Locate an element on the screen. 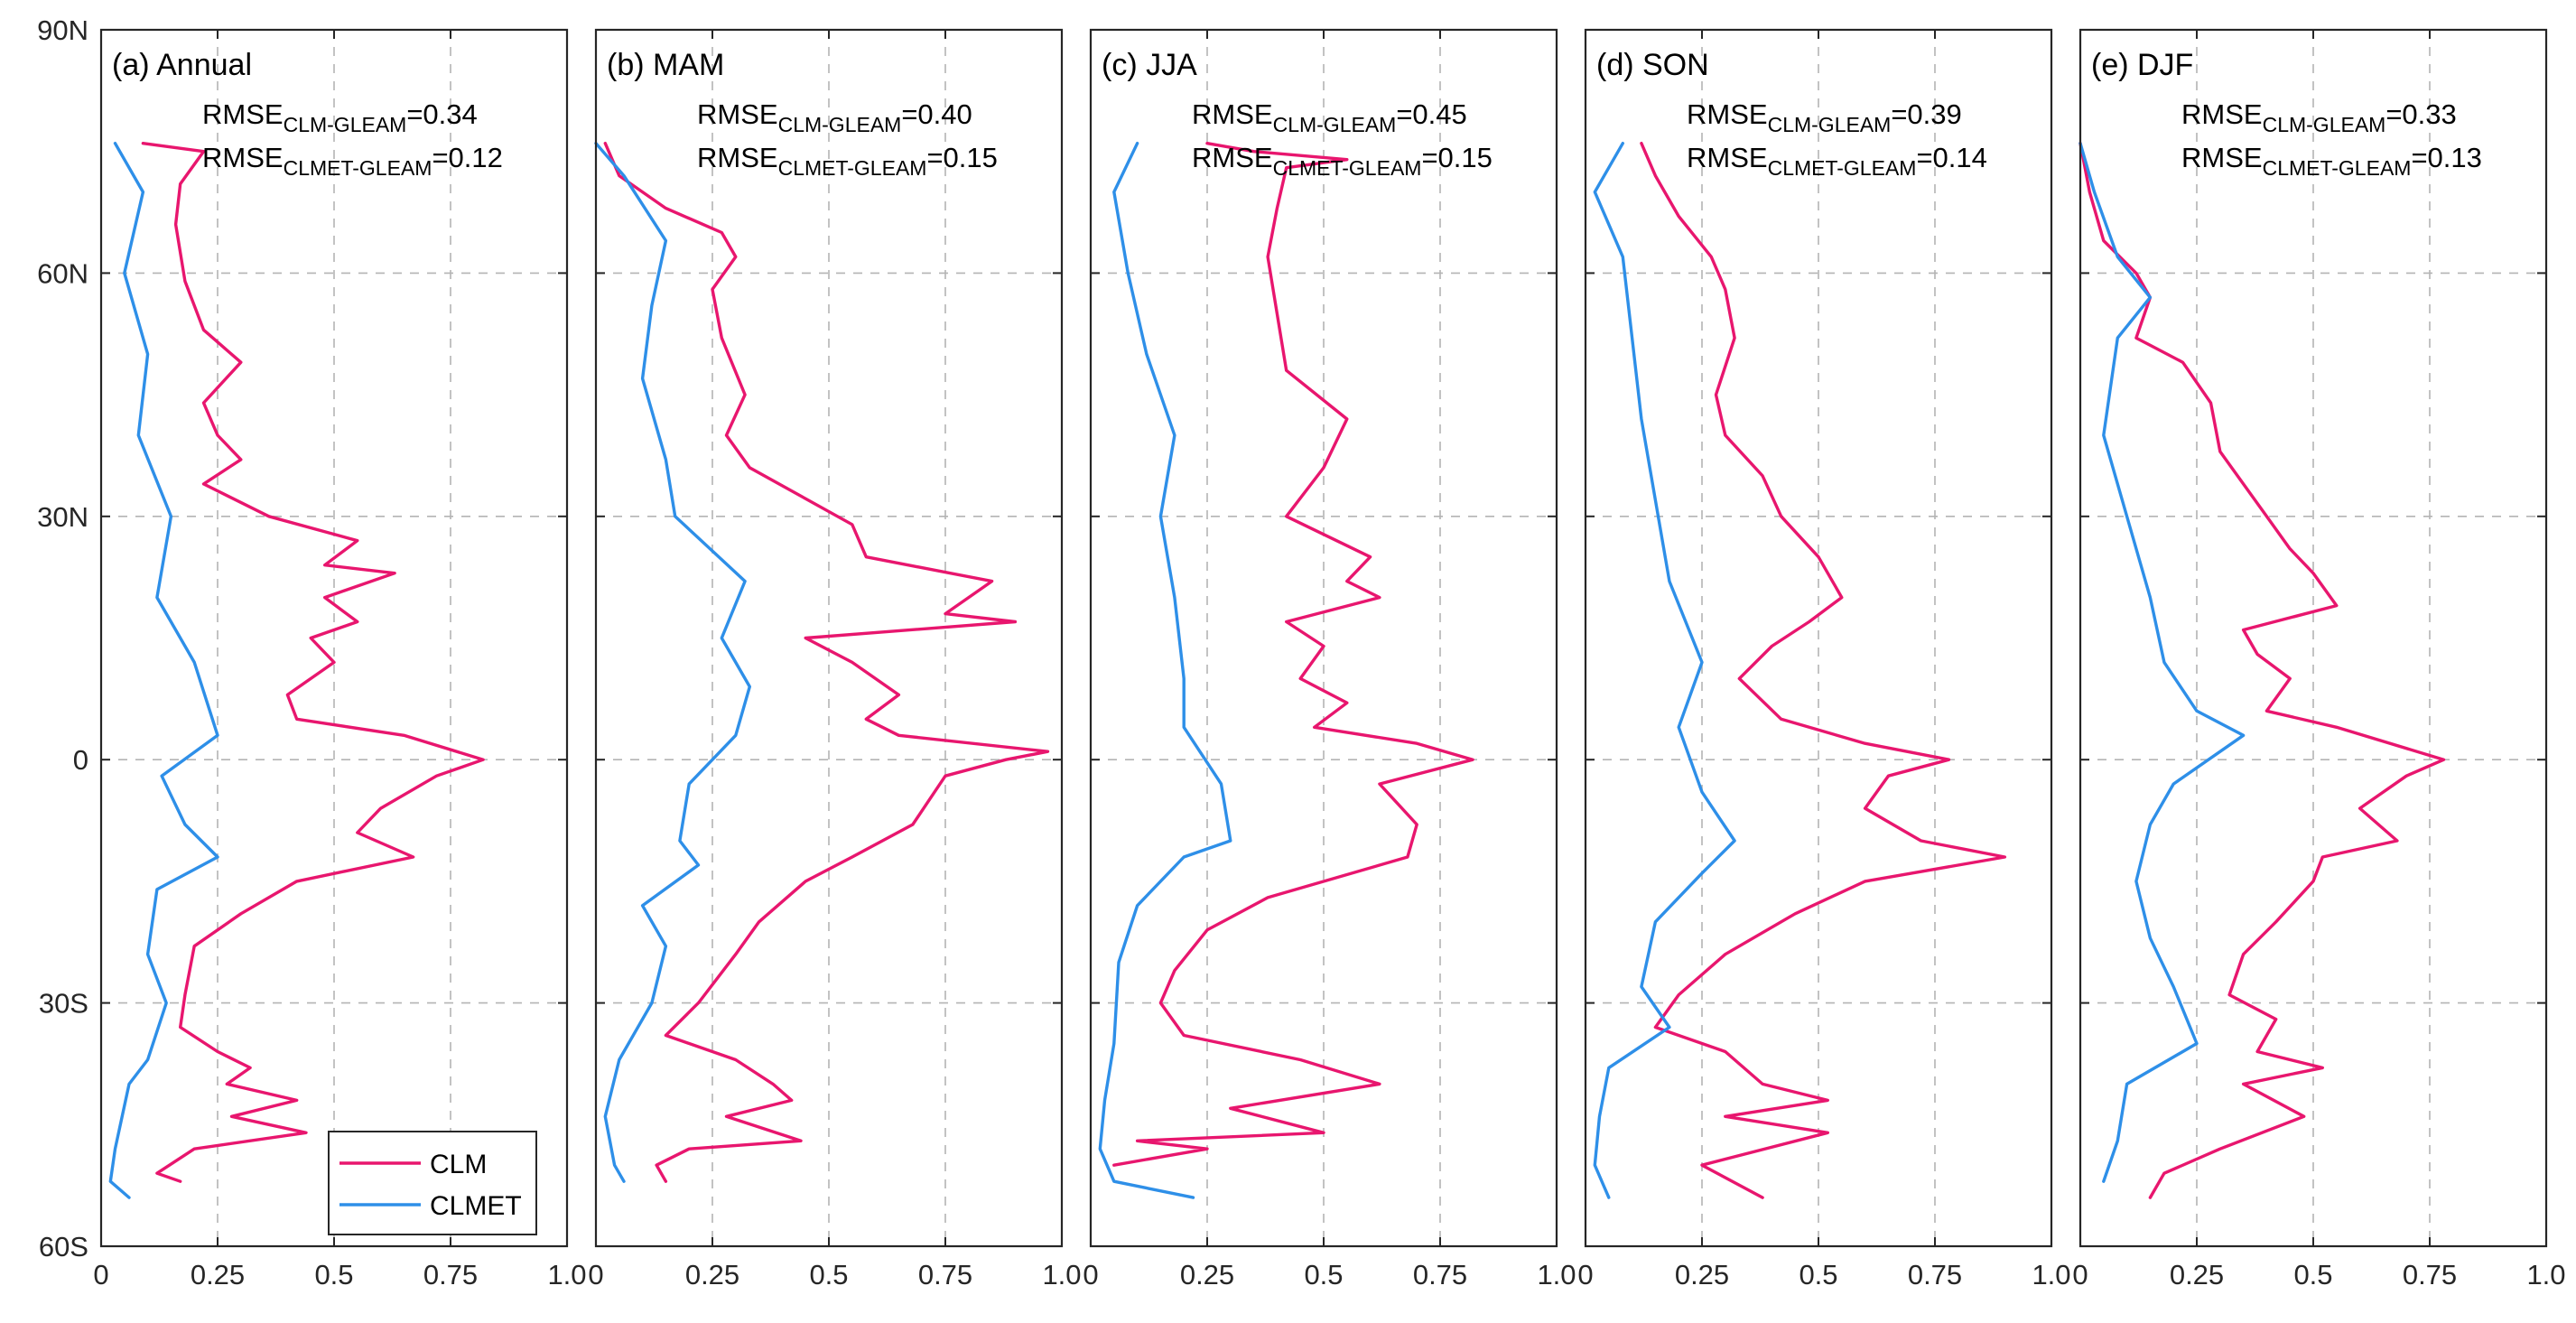 The width and height of the screenshot is (2576, 1323). panel-label: (c) JJA is located at coordinates (1149, 65).